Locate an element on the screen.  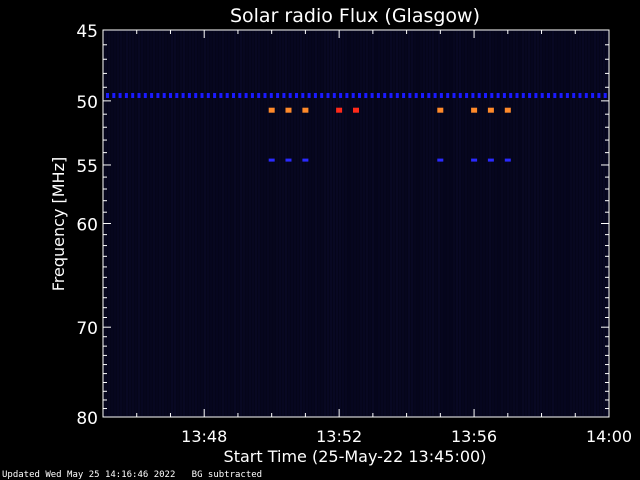
x-axis-label: Start Time (25-May-22 13:45:00) is located at coordinates (355, 456).